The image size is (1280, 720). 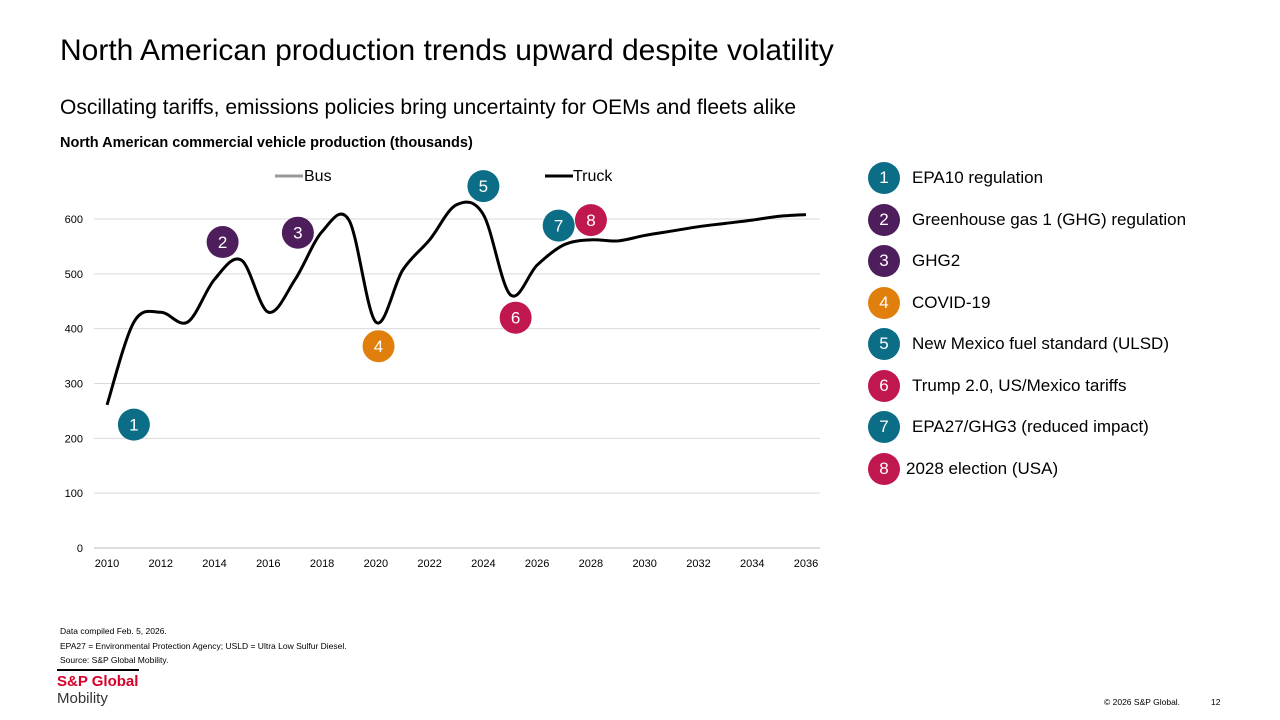 What do you see at coordinates (74, 330) in the screenshot?
I see `y-tick-label: 400` at bounding box center [74, 330].